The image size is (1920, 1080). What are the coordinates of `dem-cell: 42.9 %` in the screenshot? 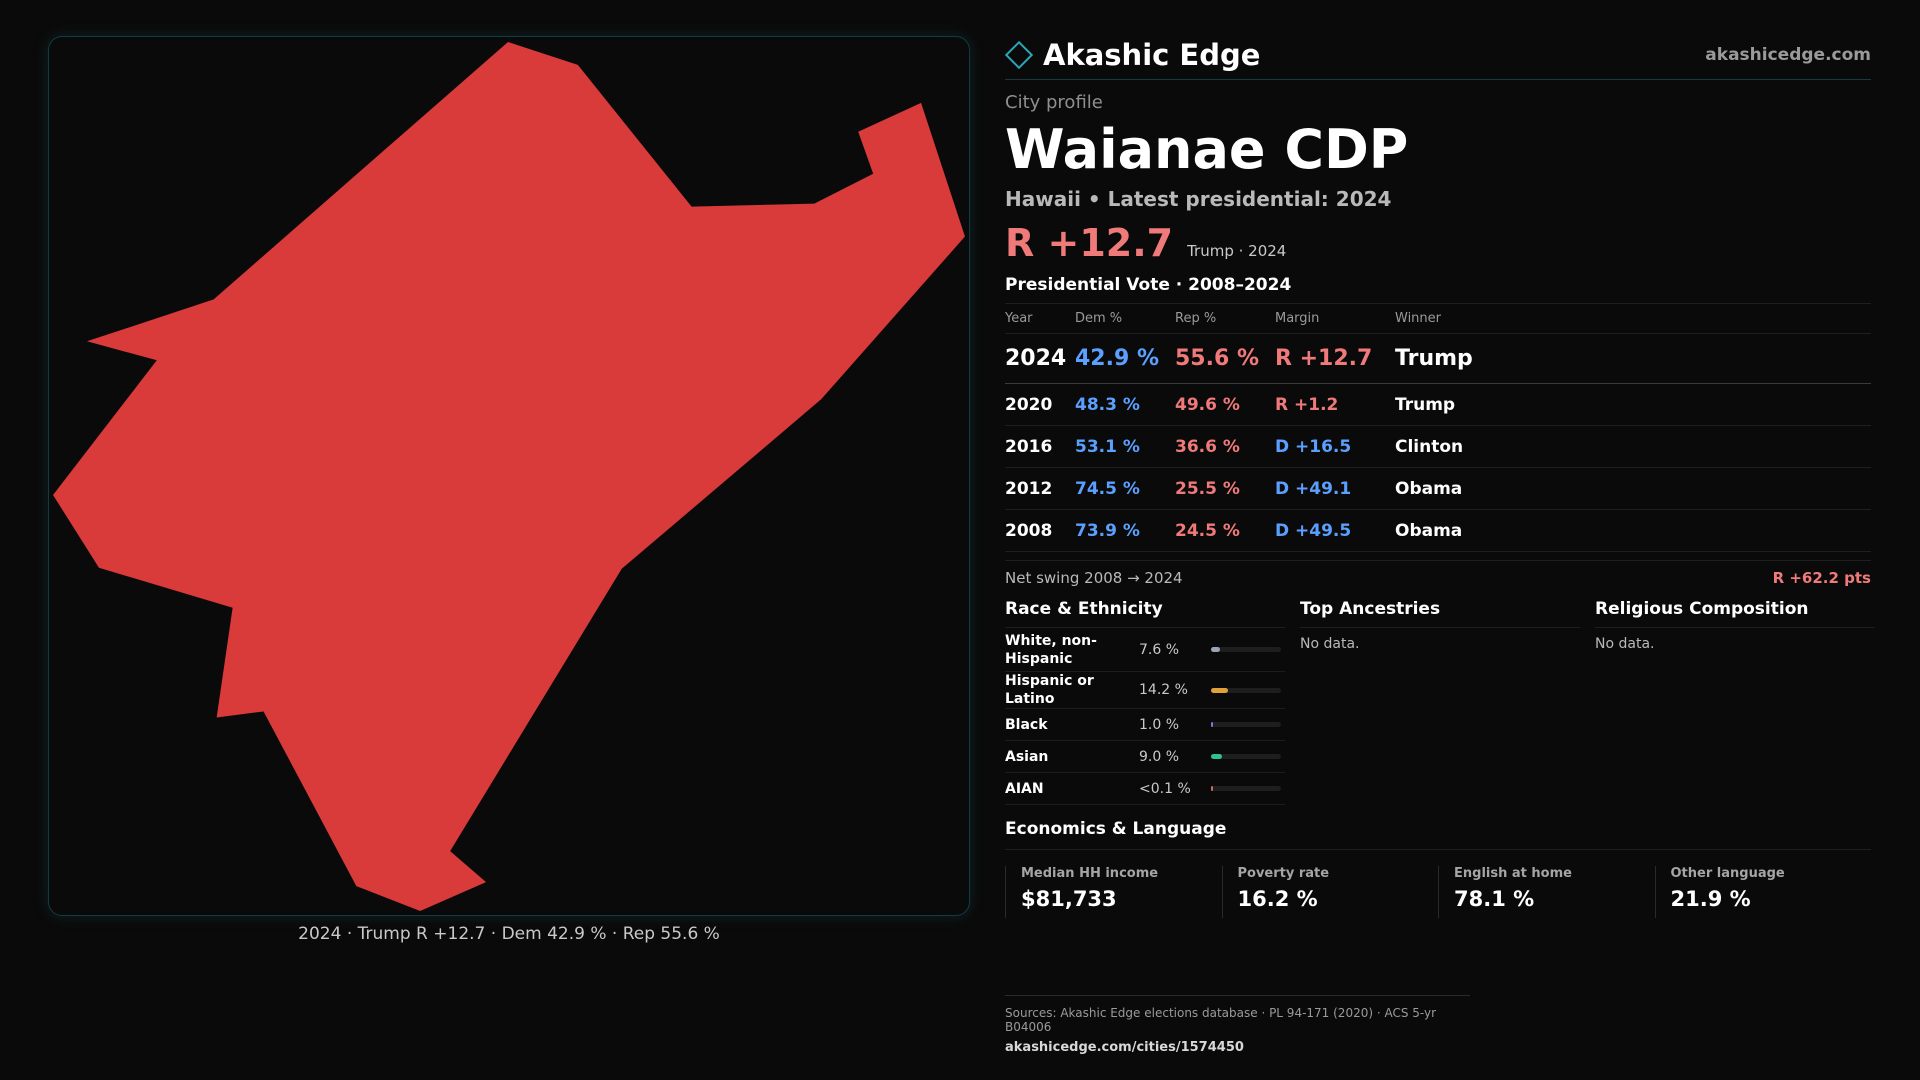 It's located at (1117, 358).